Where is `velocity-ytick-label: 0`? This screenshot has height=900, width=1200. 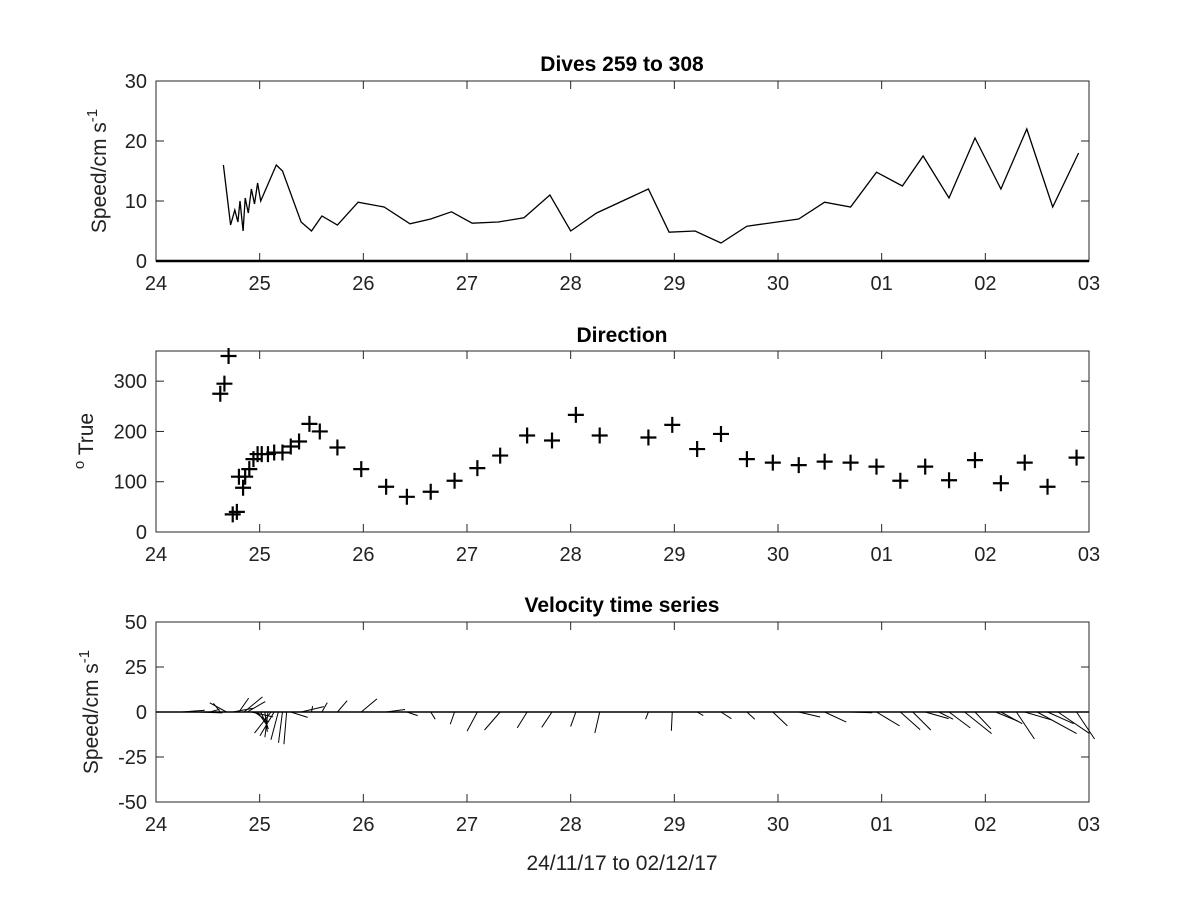
velocity-ytick-label: 0 is located at coordinates (141, 713).